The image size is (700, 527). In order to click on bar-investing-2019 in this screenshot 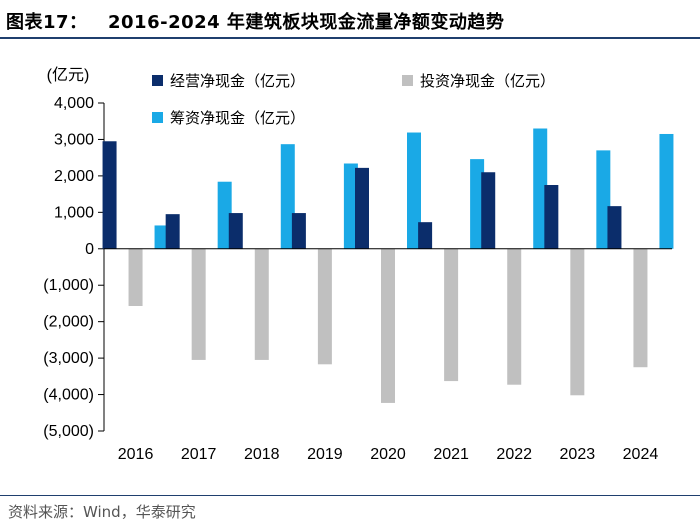, I will do `click(324, 306)`.